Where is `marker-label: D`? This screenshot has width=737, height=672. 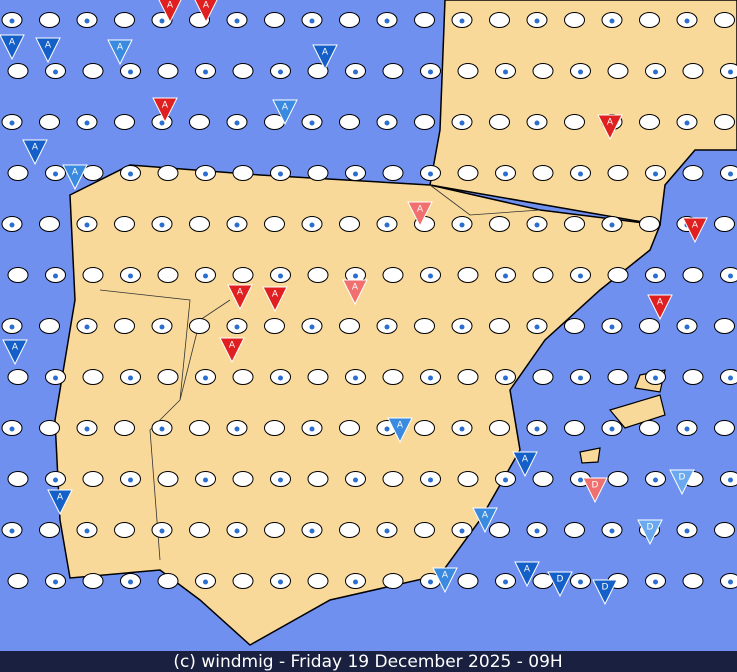
marker-label: D is located at coordinates (595, 486).